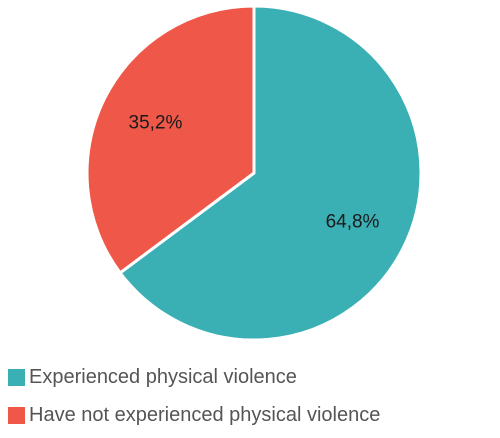  I want to click on legend-item-not-experienced: Have not experienced physical violence, so click(194, 415).